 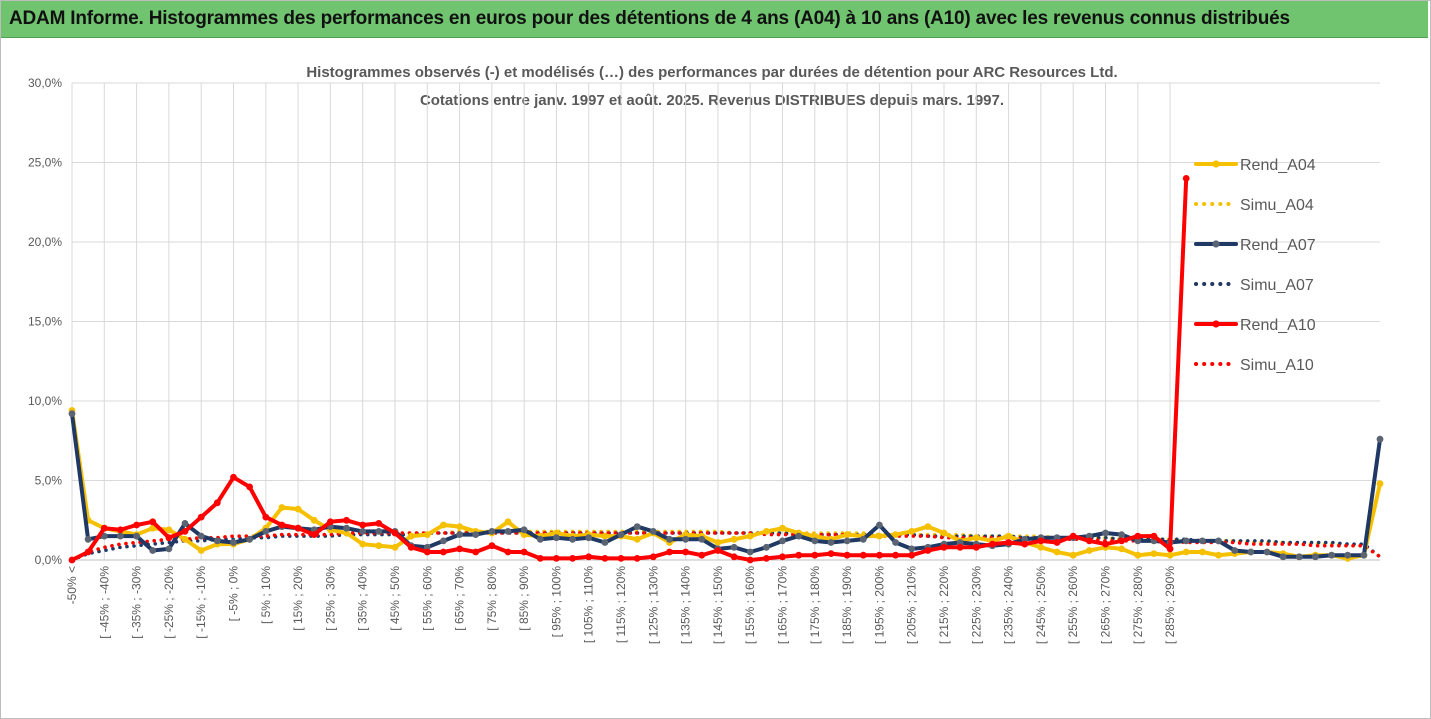 I want to click on x-tick-label: [ 145% ; 150%, so click(x=718, y=605).